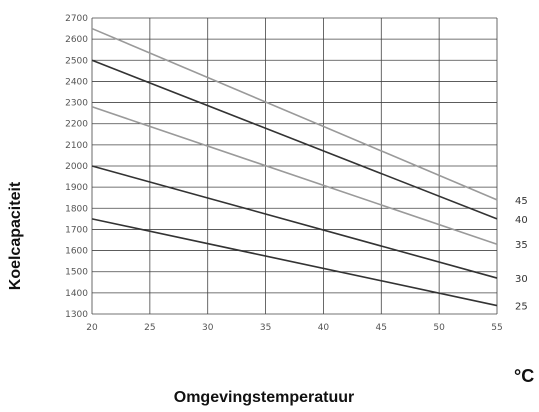 This screenshot has height=412, width=539. I want to click on y-tick-label: 2200, so click(76, 125).